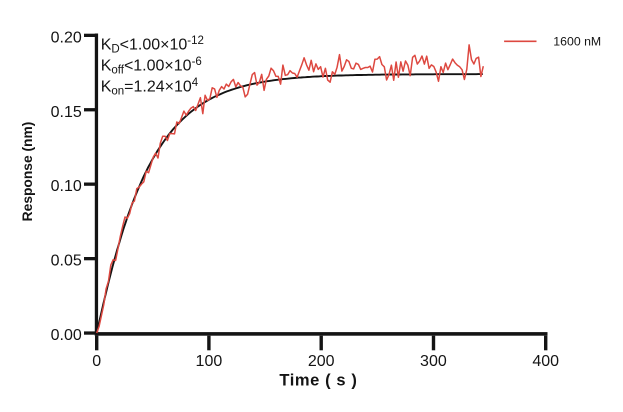 Image resolution: width=623 pixels, height=412 pixels. What do you see at coordinates (96, 361) in the screenshot?
I see `svg-text: 0` at bounding box center [96, 361].